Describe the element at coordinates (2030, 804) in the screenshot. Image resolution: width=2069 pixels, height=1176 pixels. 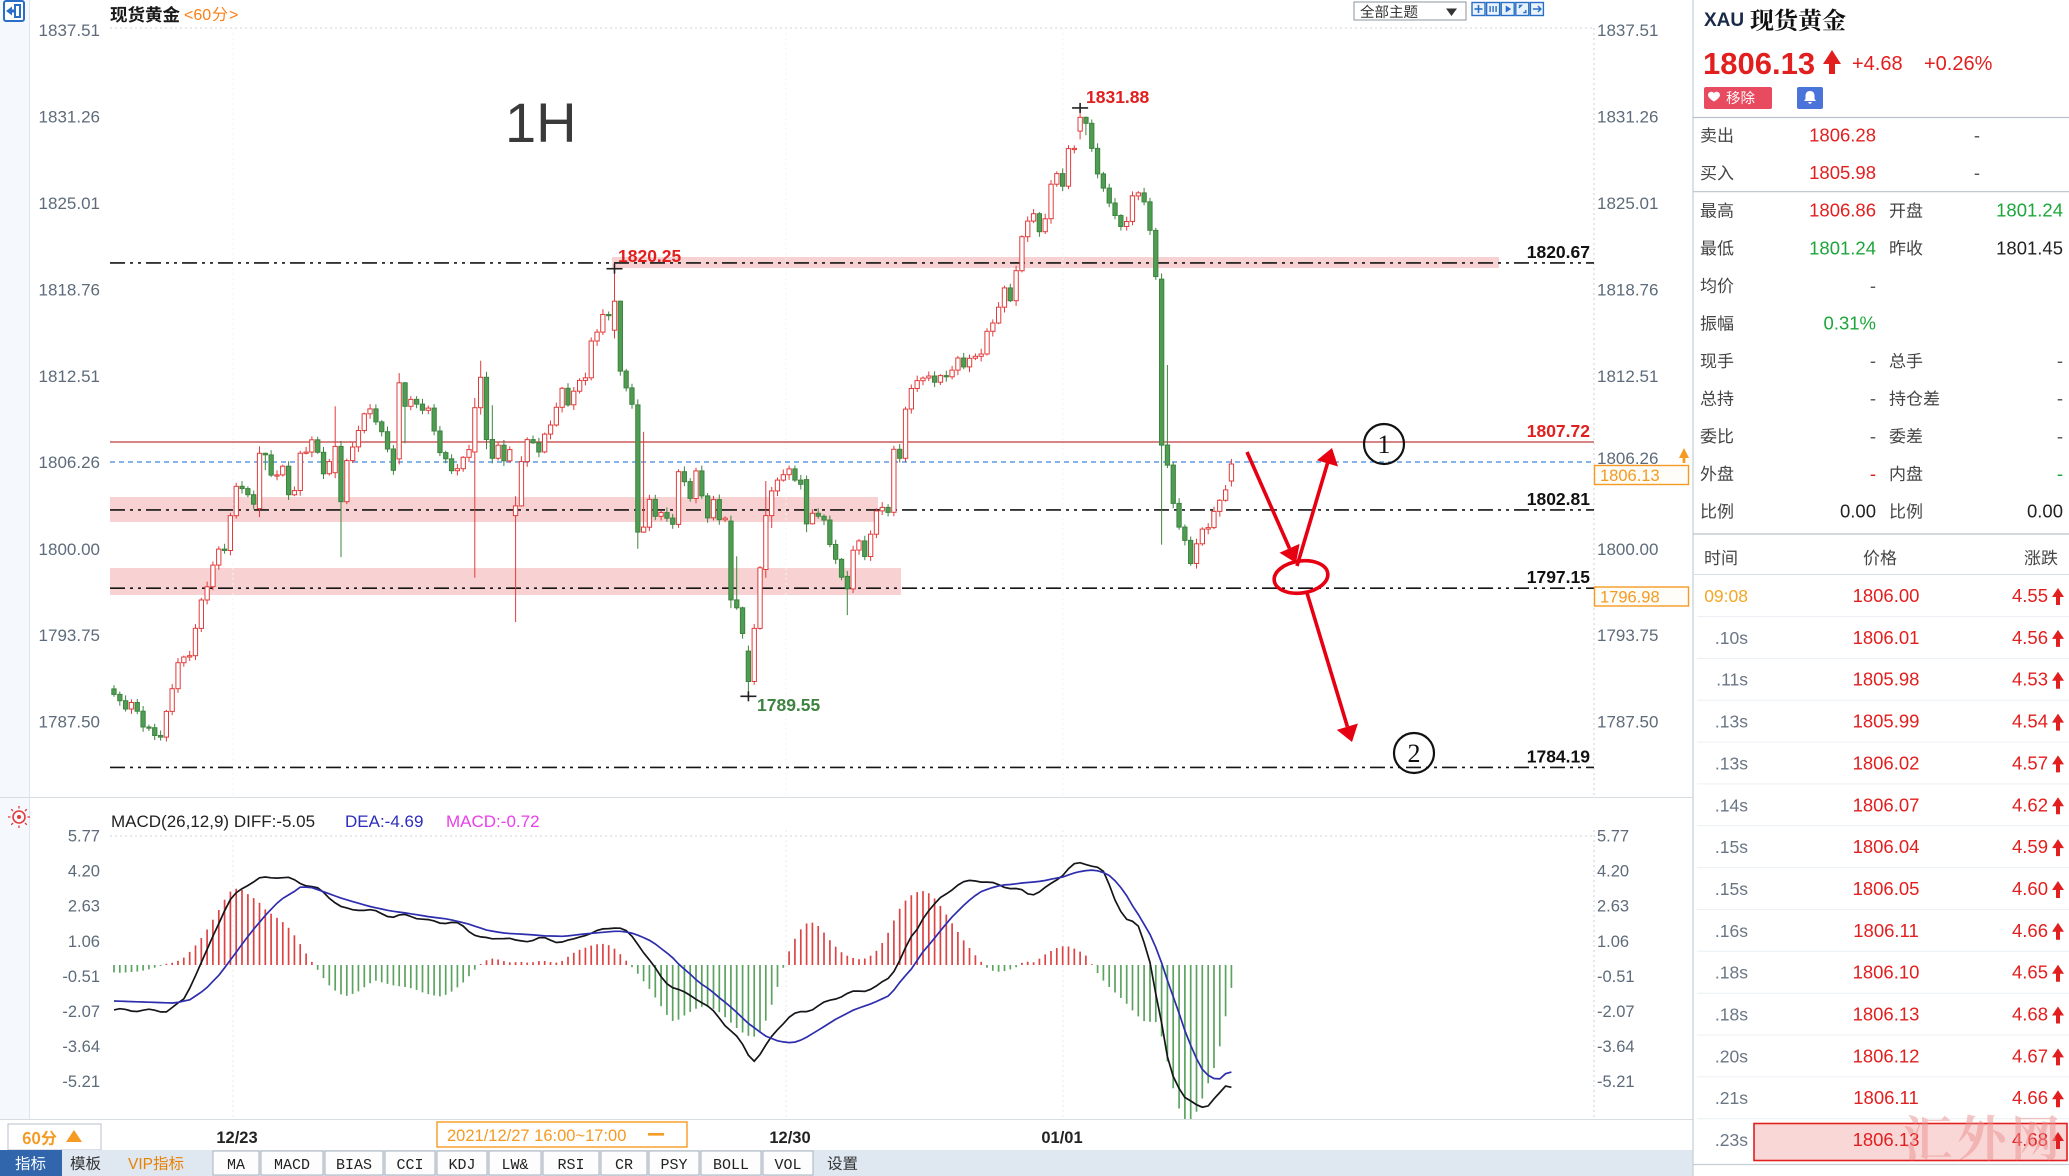
I see `svg-text: 4.62` at that location.